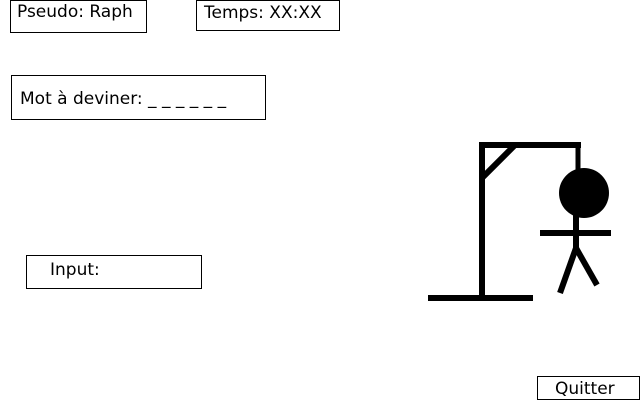 The height and width of the screenshot is (400, 640). I want to click on input-label: Input:, so click(75, 270).